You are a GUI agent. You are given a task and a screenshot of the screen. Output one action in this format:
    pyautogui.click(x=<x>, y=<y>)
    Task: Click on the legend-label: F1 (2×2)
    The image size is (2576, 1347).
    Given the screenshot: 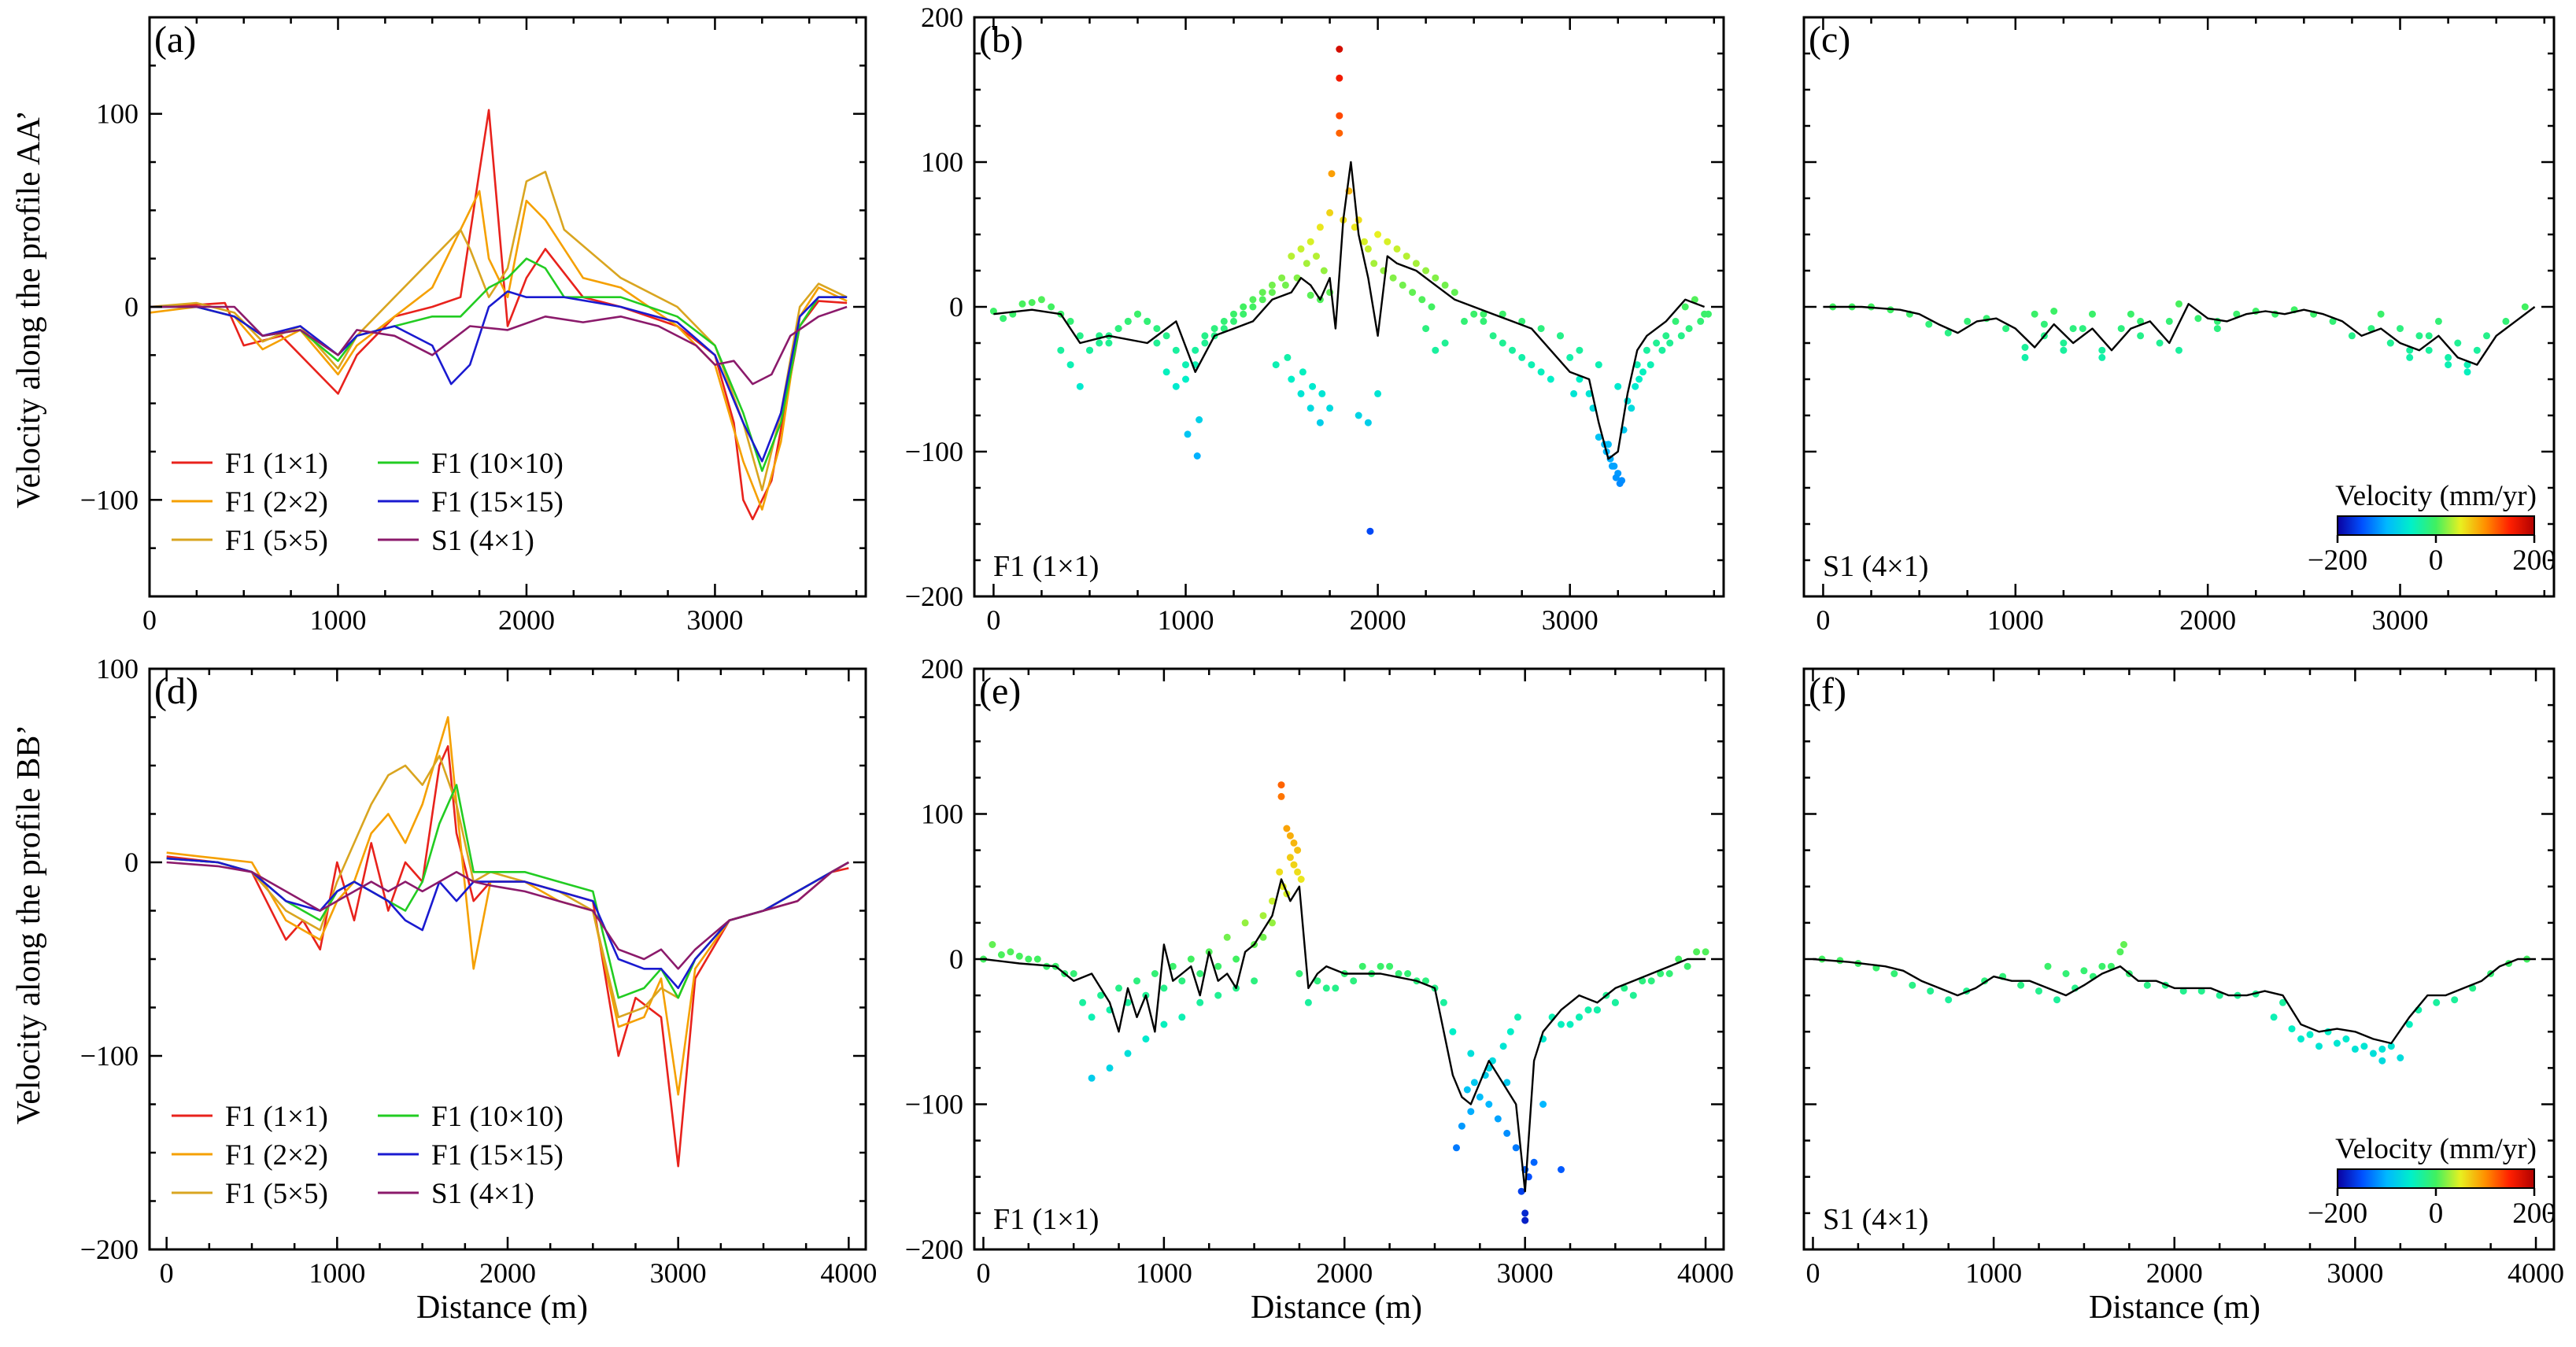 What is the action you would take?
    pyautogui.click(x=276, y=502)
    